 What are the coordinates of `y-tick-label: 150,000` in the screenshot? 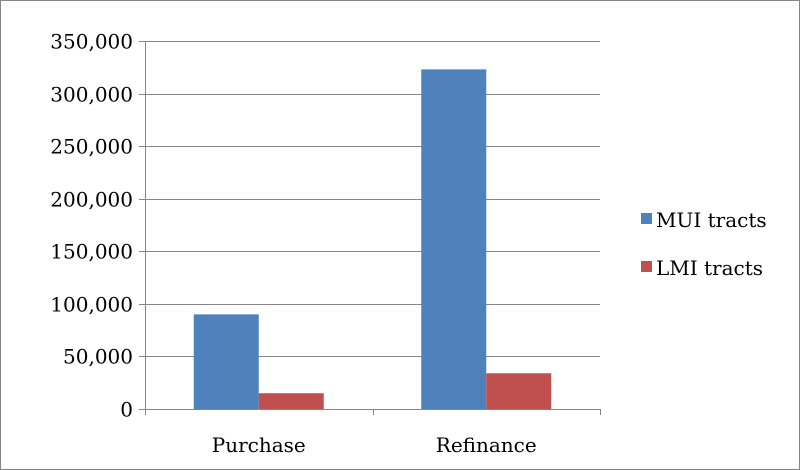 It's located at (91, 252).